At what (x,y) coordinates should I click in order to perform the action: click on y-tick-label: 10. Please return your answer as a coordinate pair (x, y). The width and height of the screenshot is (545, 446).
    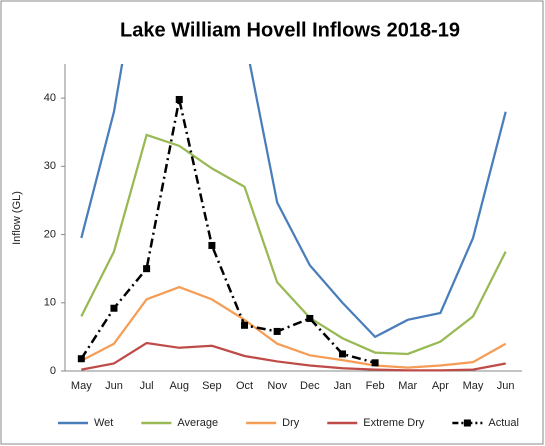
    Looking at the image, I should click on (50, 303).